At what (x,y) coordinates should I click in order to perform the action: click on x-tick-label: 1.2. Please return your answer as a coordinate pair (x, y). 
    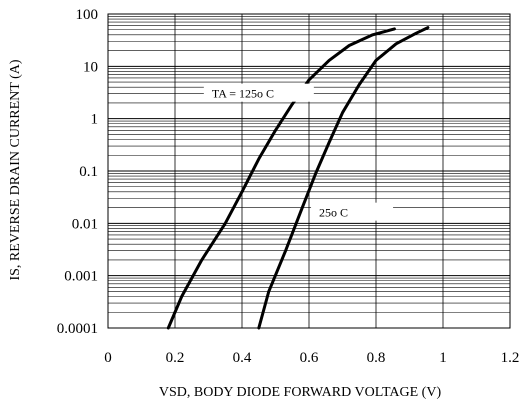
    Looking at the image, I should click on (510, 358).